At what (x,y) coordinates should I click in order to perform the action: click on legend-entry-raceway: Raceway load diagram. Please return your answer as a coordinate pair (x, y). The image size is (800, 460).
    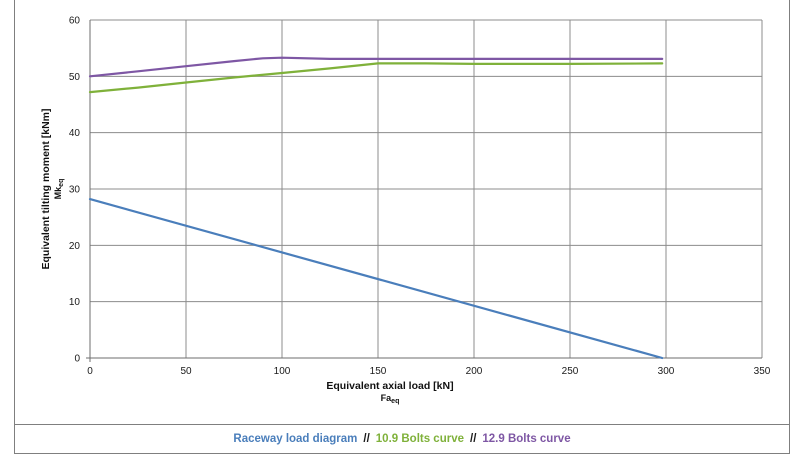
    Looking at the image, I should click on (295, 439).